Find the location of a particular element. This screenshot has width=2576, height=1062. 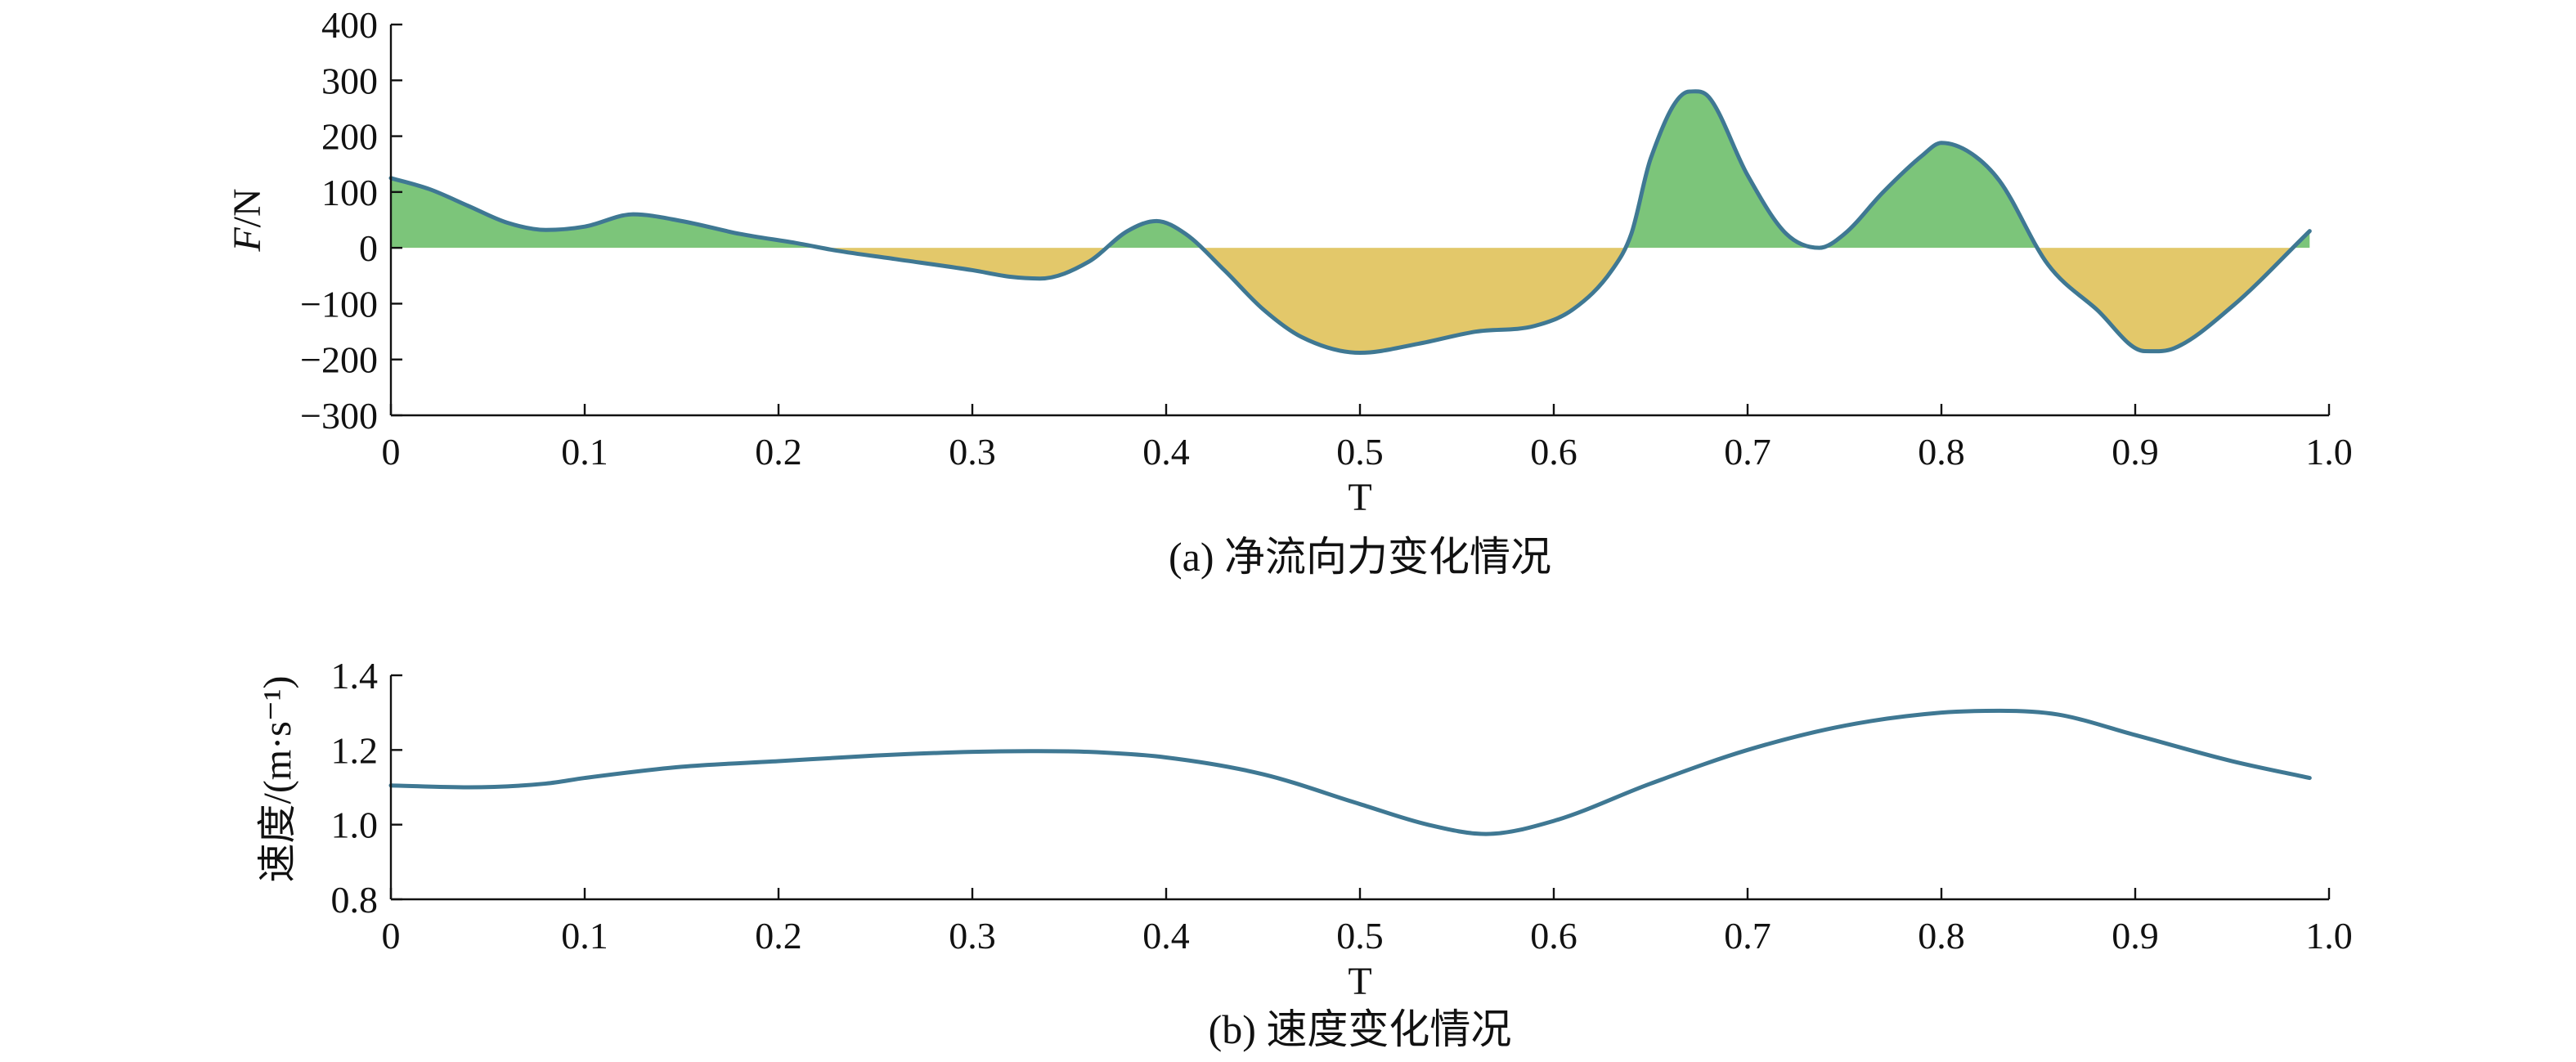

y-tick-label: 0.8 is located at coordinates (355, 900).